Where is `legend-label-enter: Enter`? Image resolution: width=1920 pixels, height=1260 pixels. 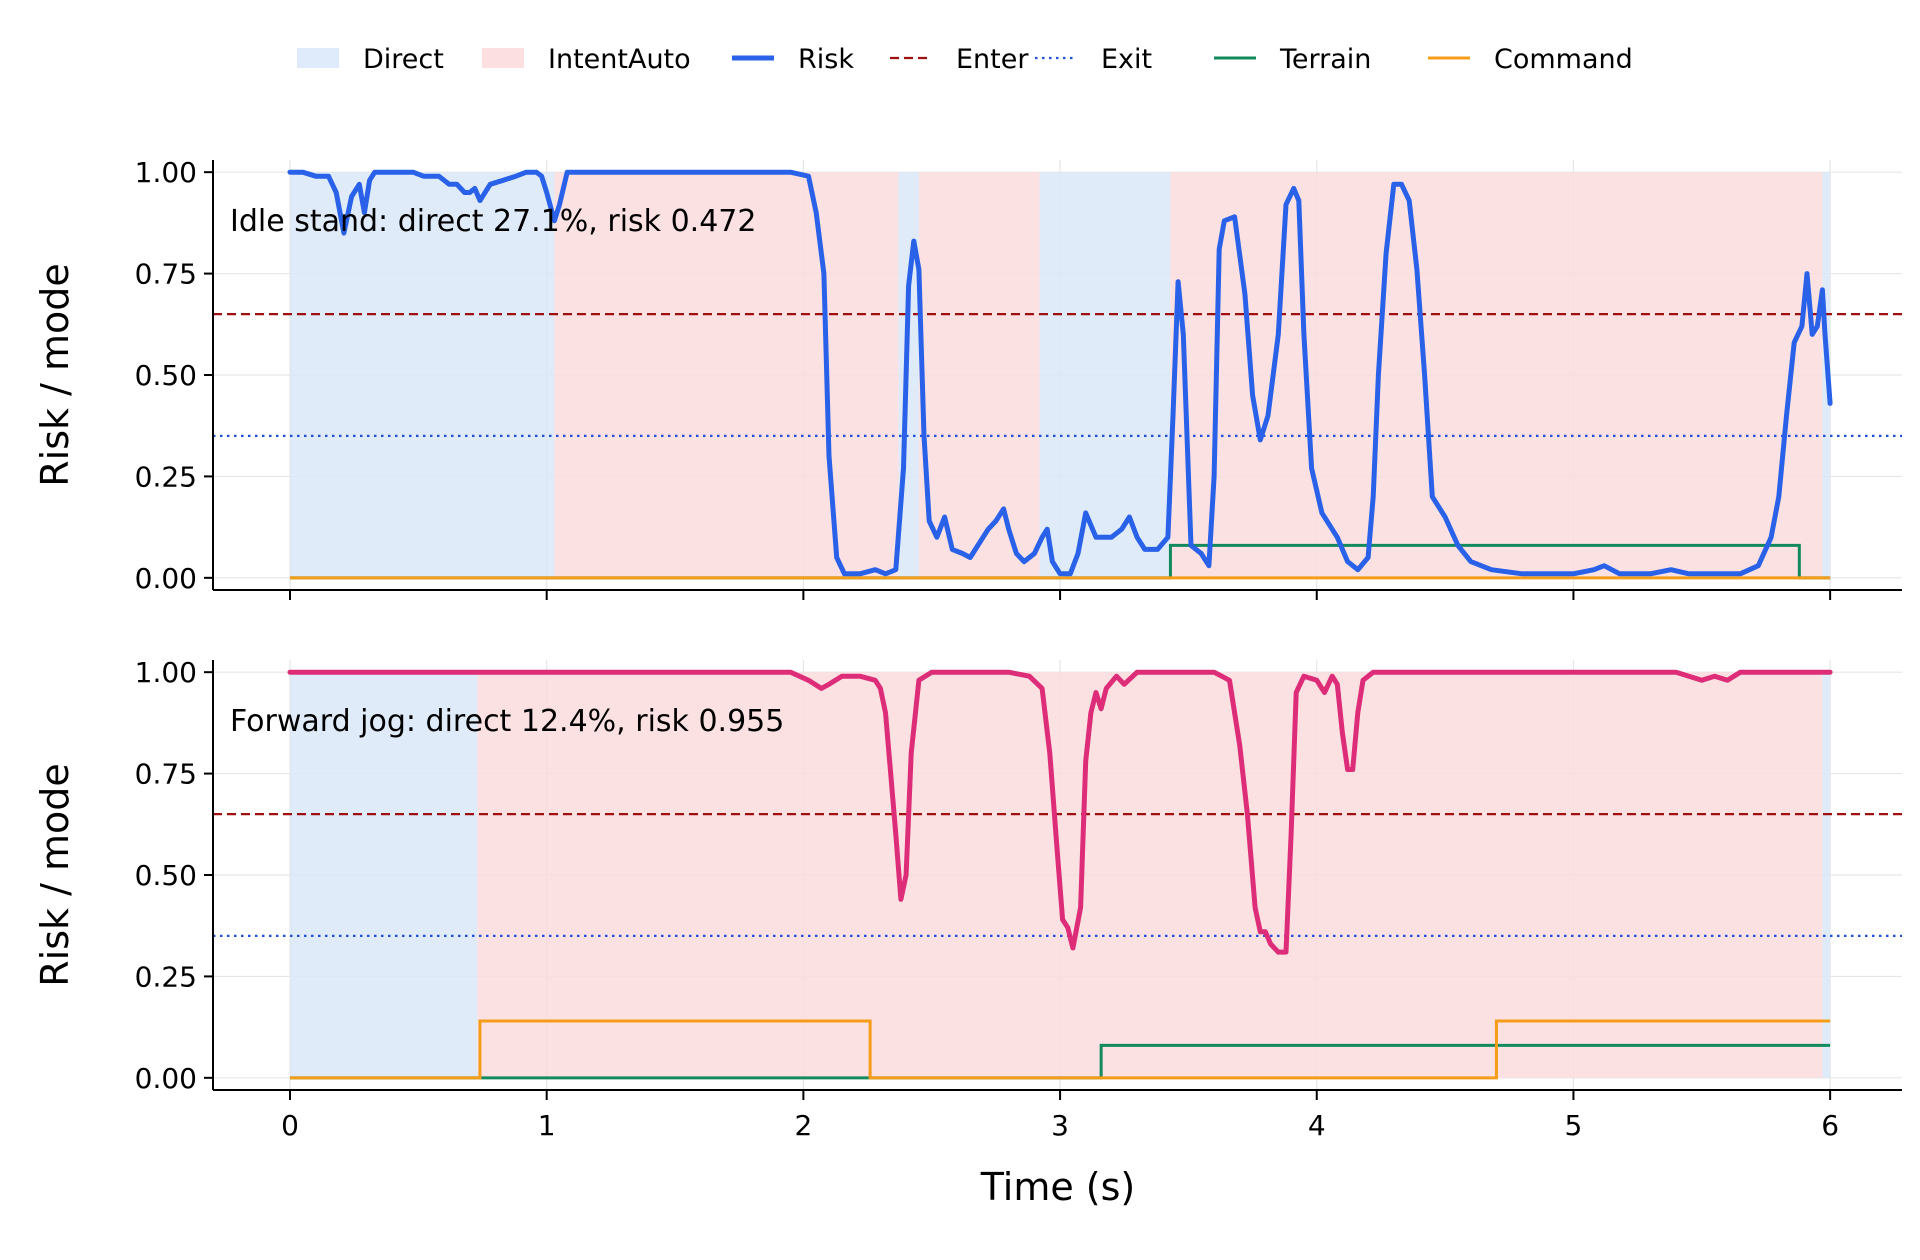
legend-label-enter: Enter is located at coordinates (992, 59).